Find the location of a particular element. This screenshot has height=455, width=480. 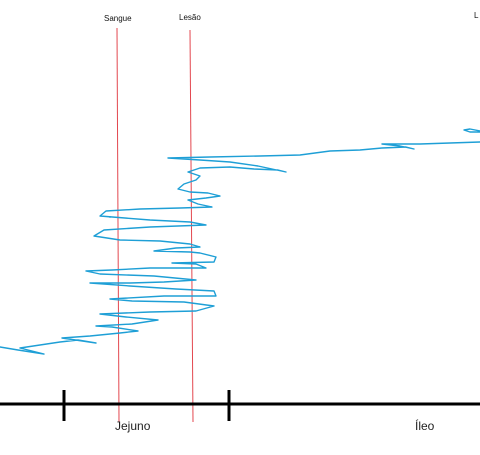

freehand-trace-tail is located at coordinates (471, 130).